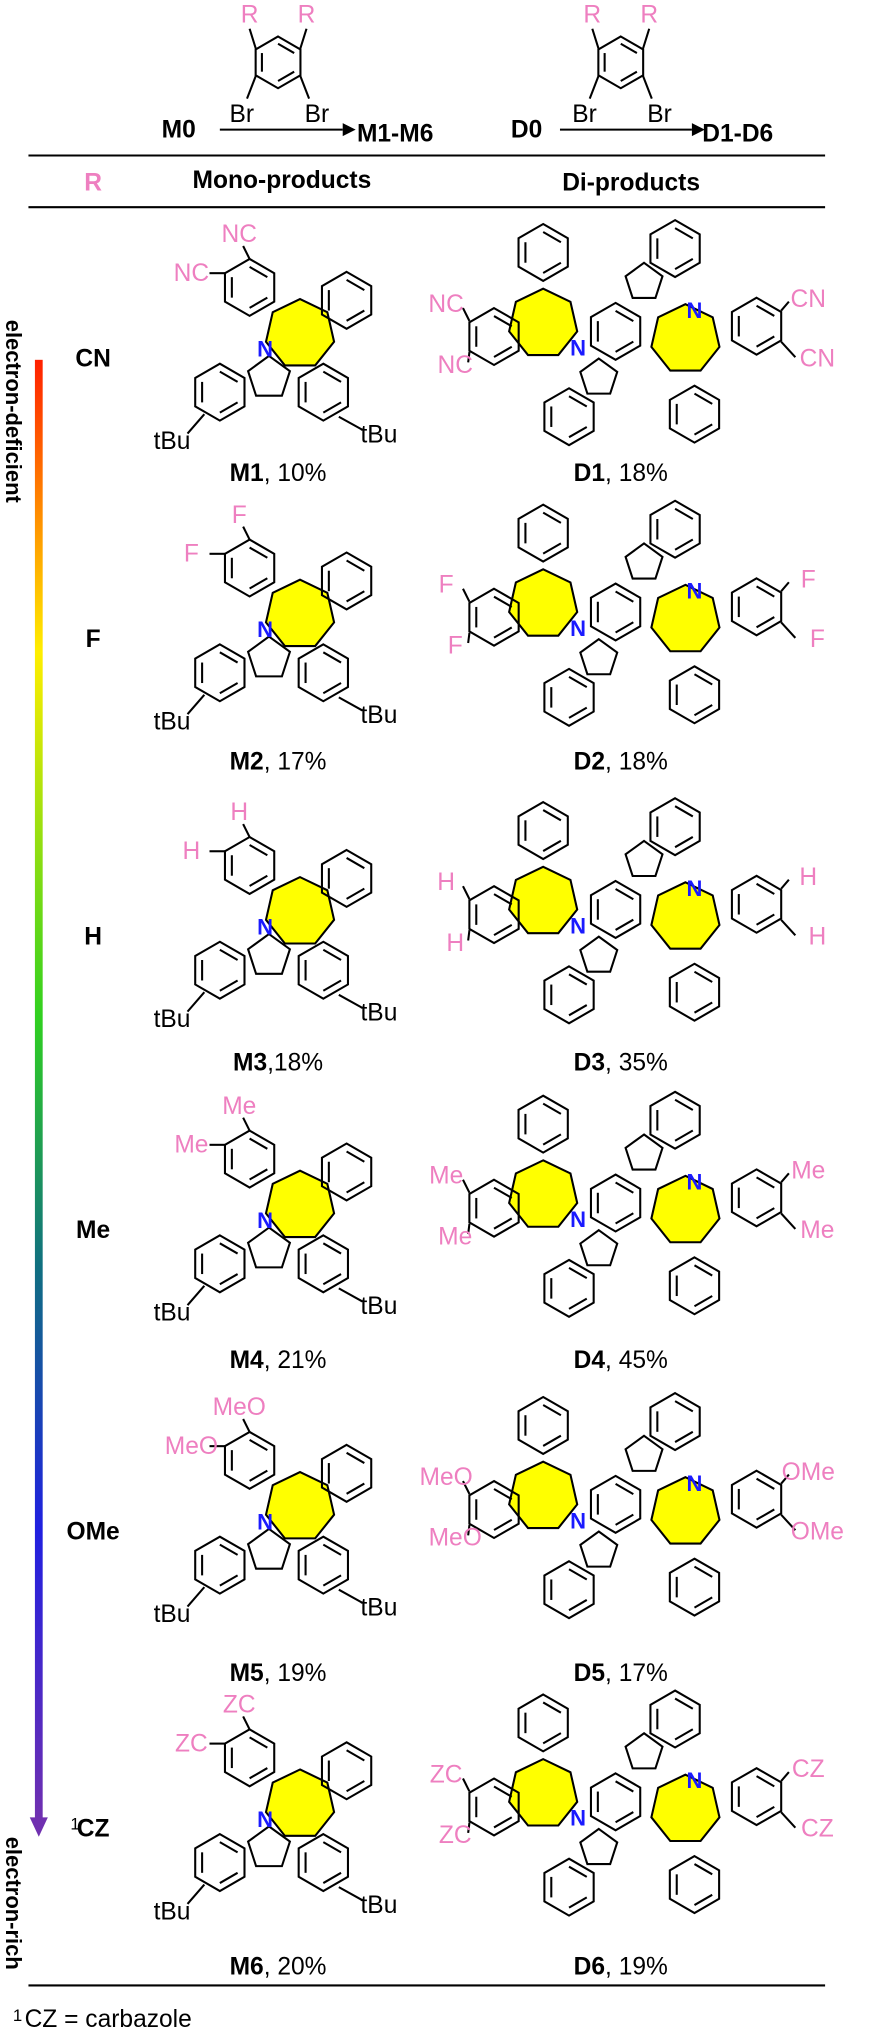  Describe the element at coordinates (817, 1531) in the screenshot. I see `substituent-label: OMe` at that location.